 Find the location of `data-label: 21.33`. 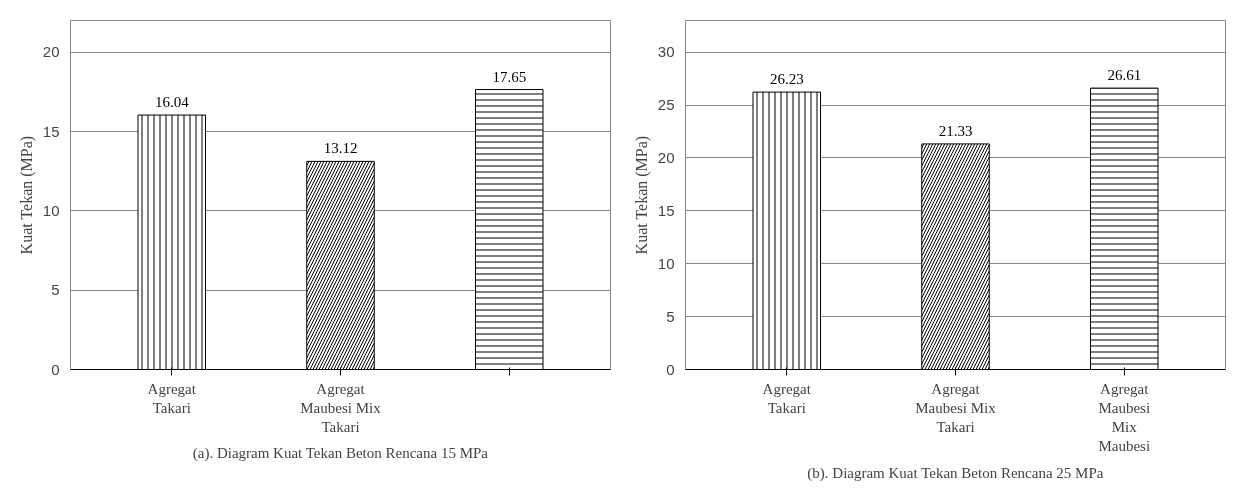

data-label: 21.33 is located at coordinates (955, 130).